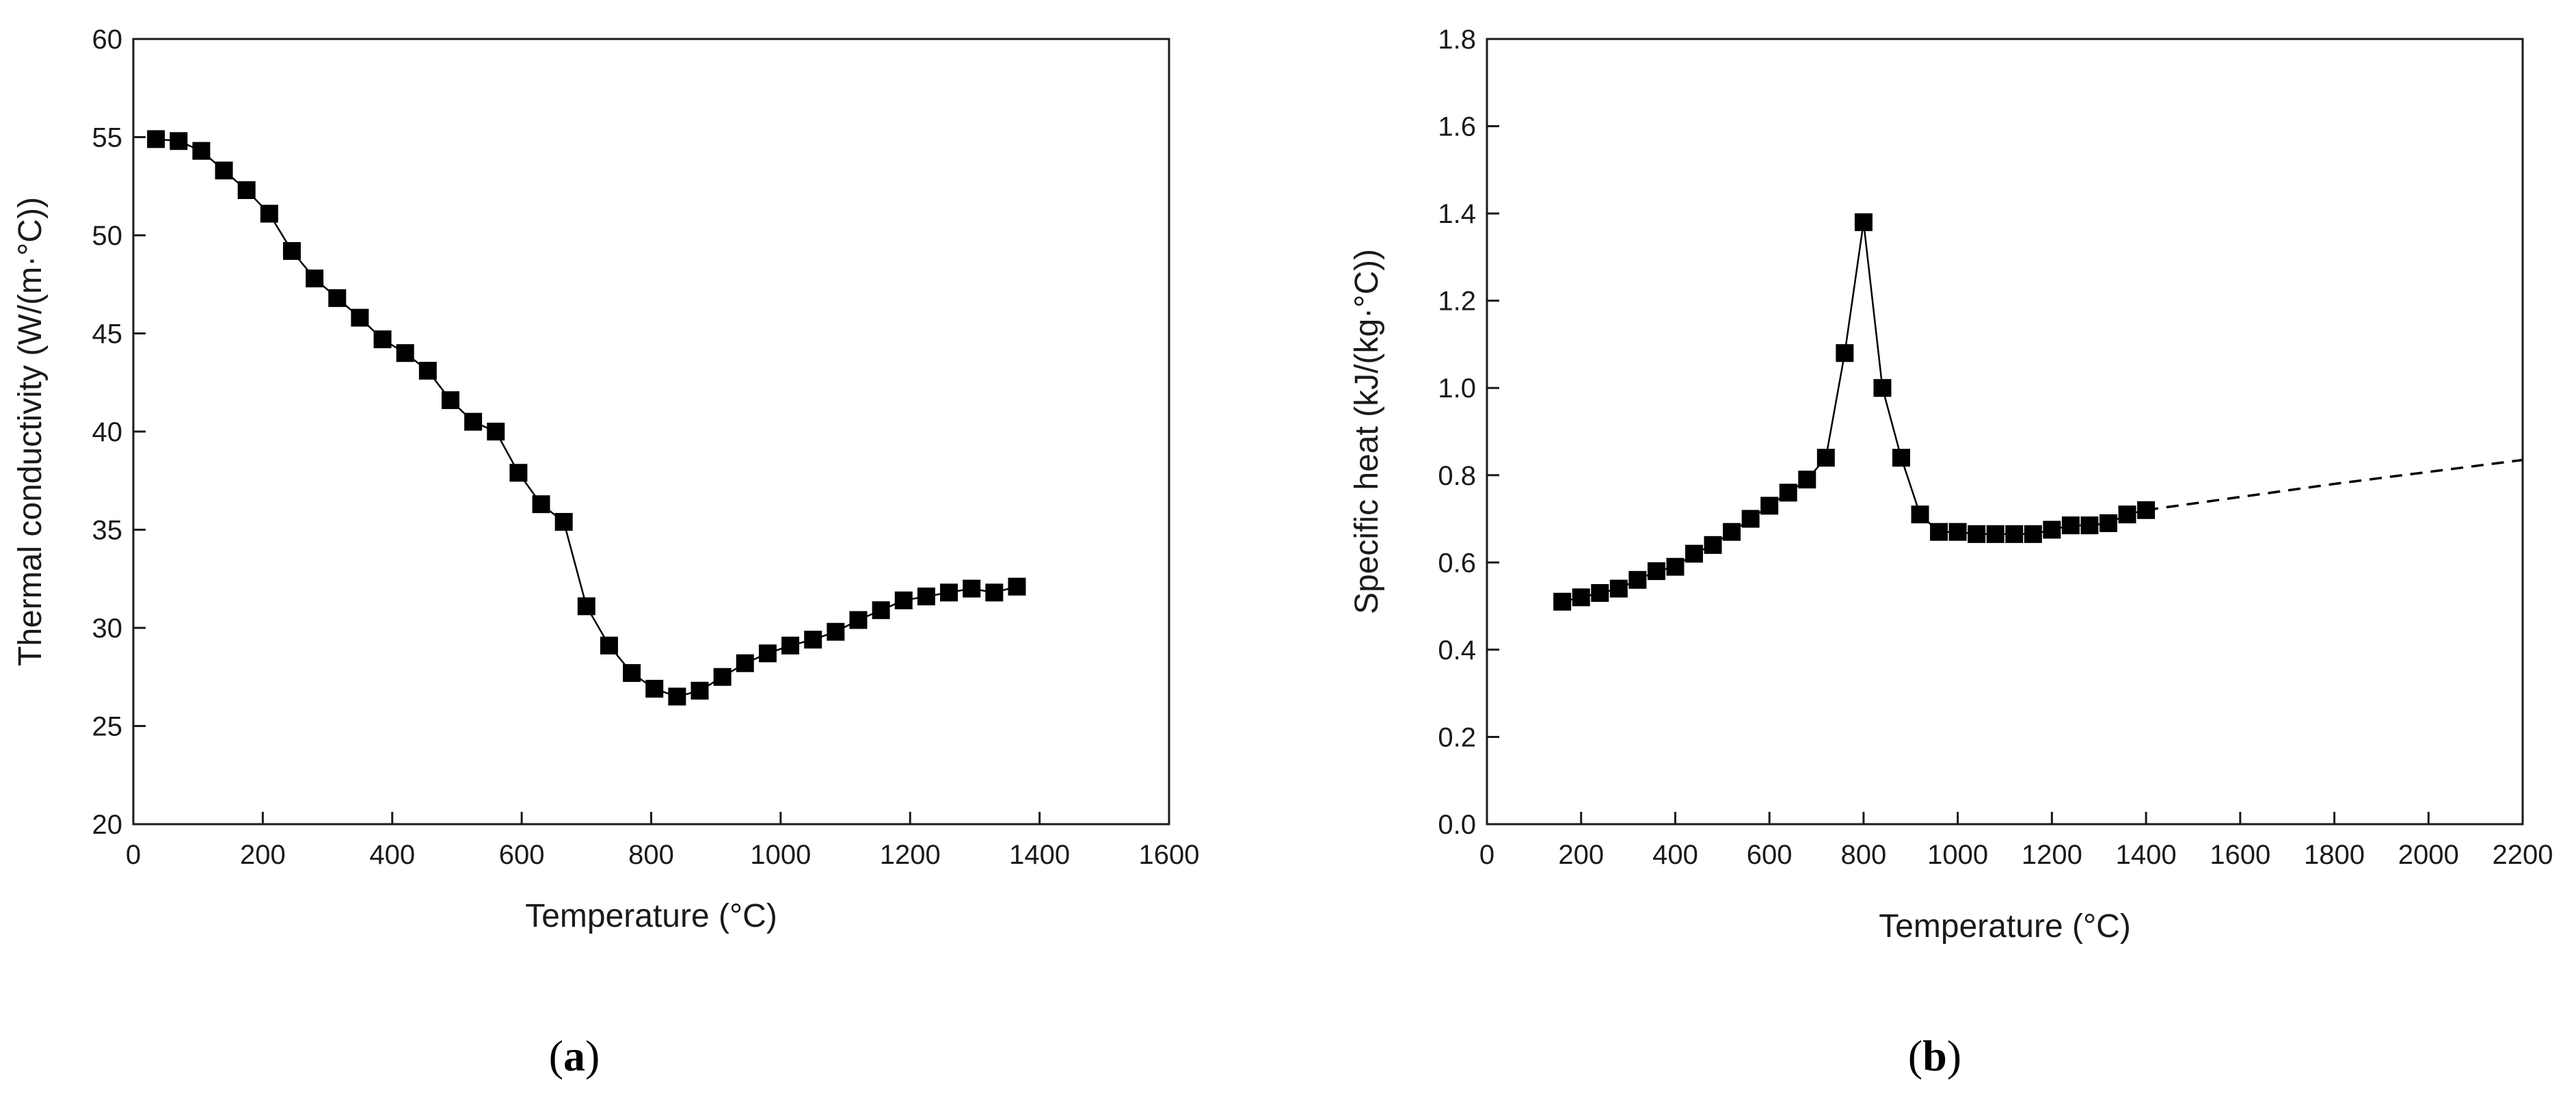 Image resolution: width=2576 pixels, height=1095 pixels. I want to click on chart-a-y-tick-label: 55, so click(107, 138).